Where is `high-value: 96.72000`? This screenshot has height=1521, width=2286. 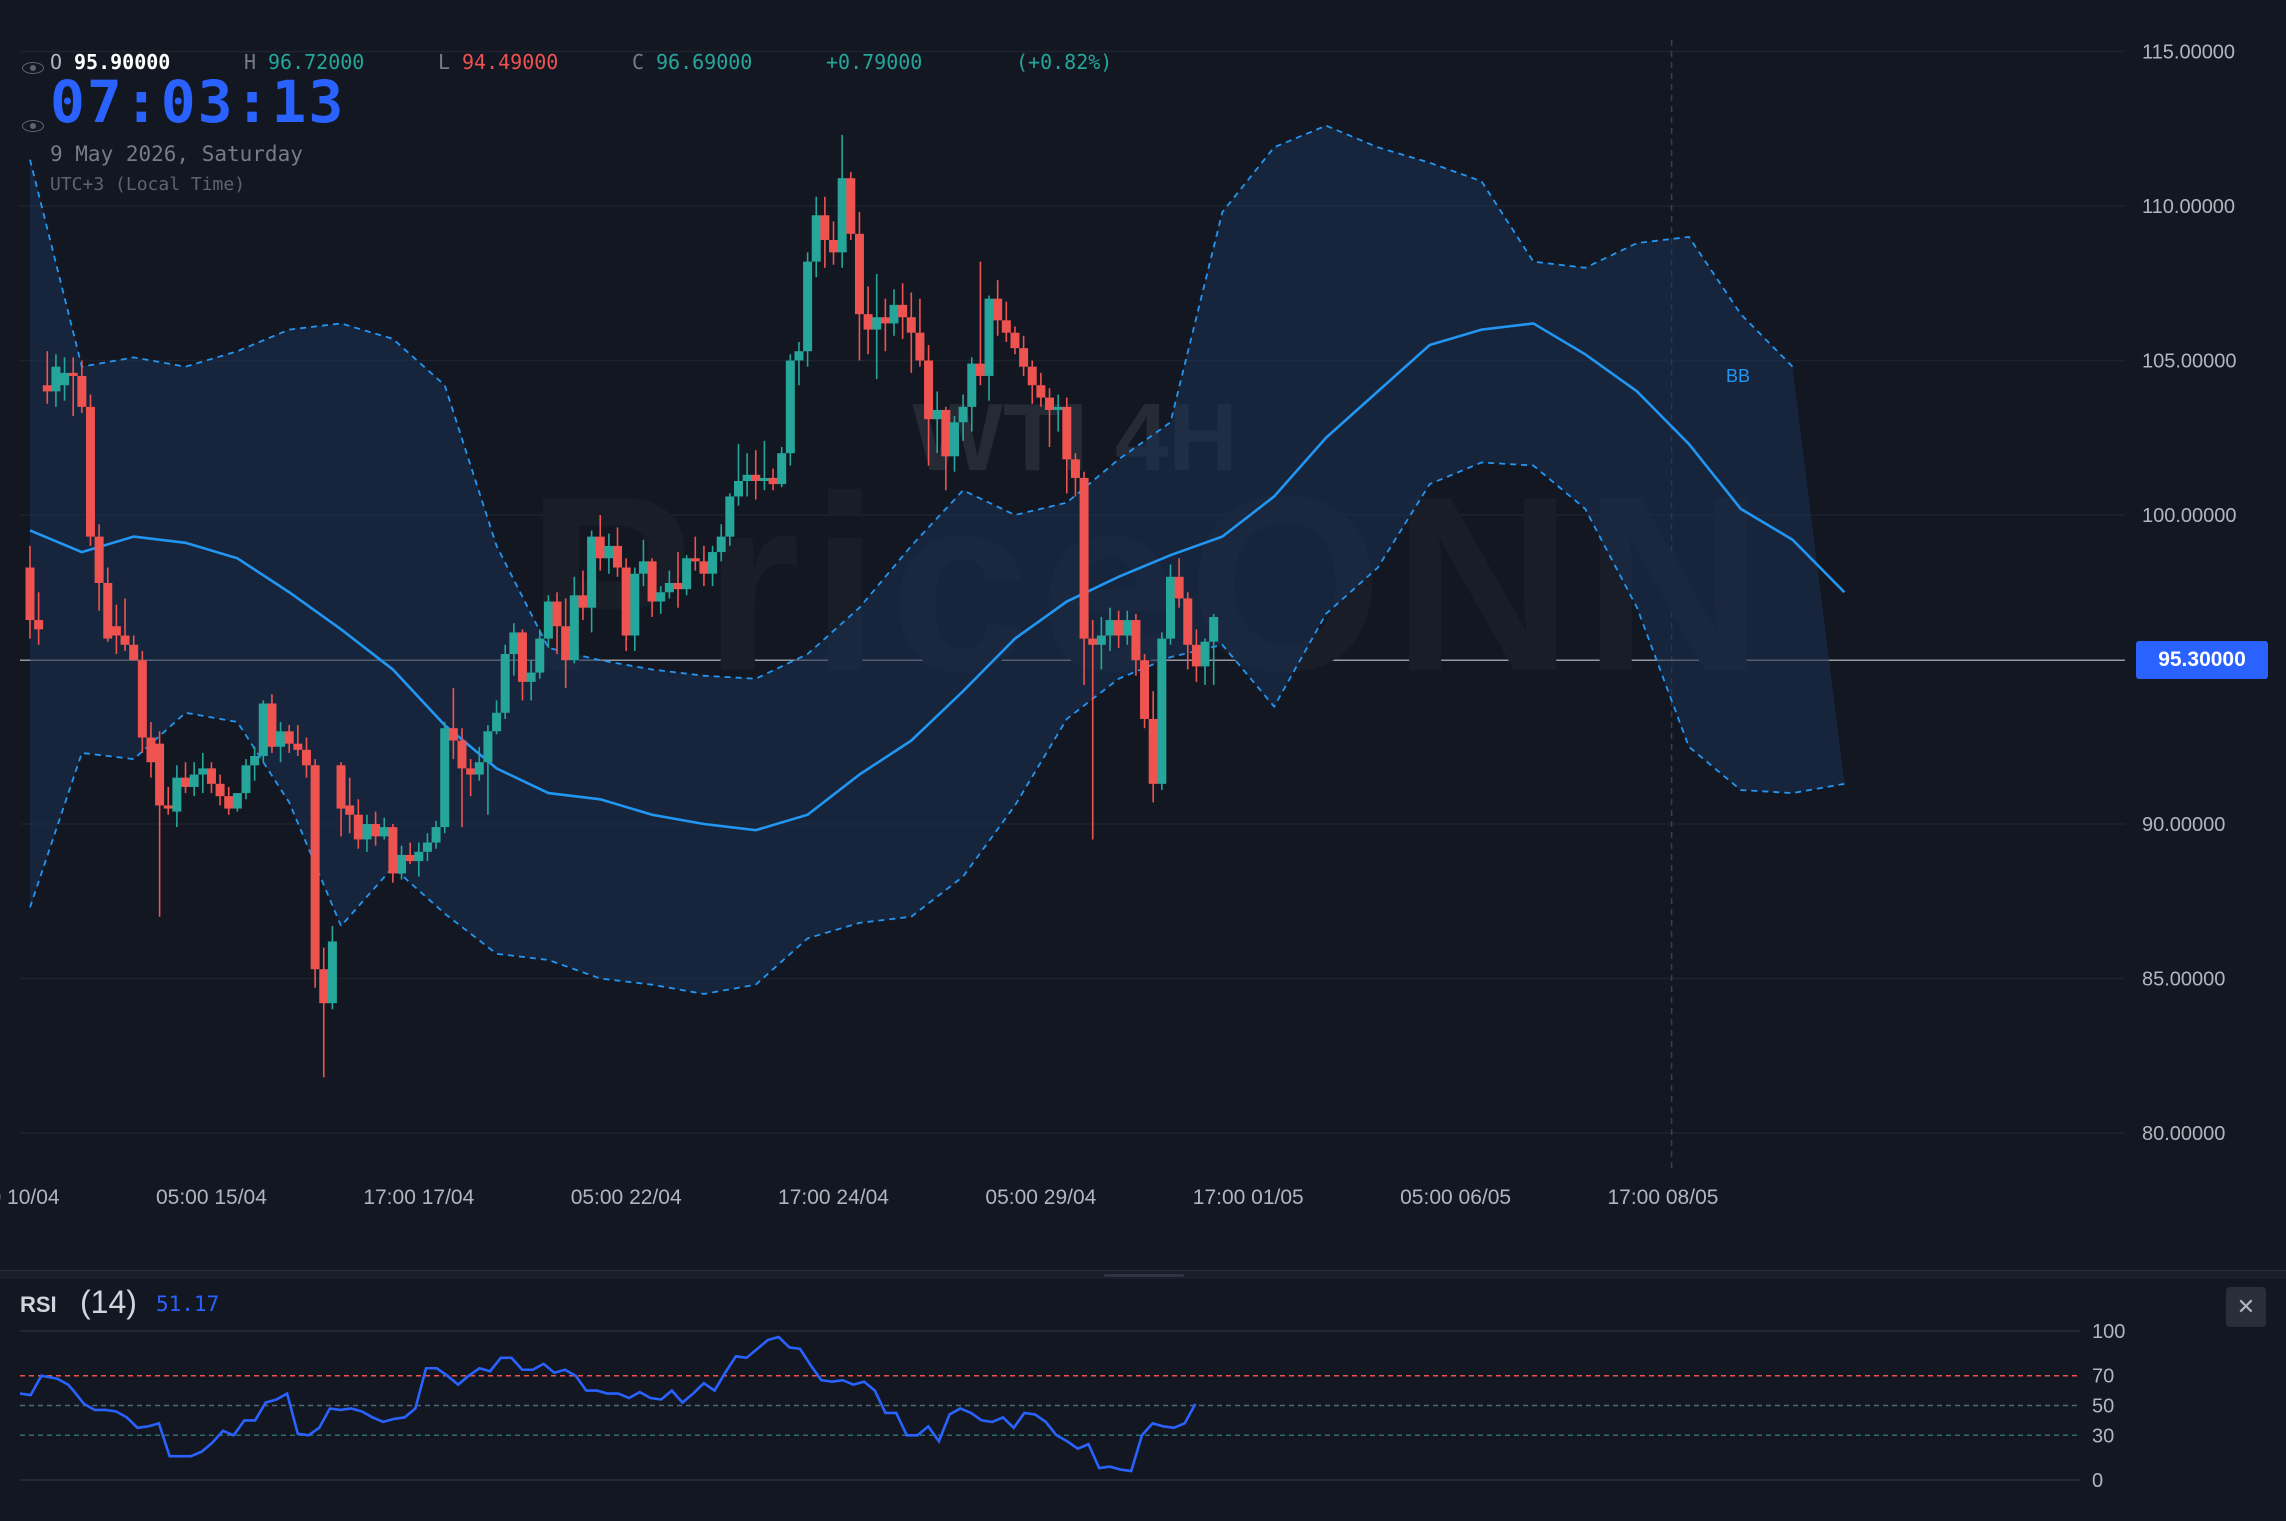 high-value: 96.72000 is located at coordinates (316, 62).